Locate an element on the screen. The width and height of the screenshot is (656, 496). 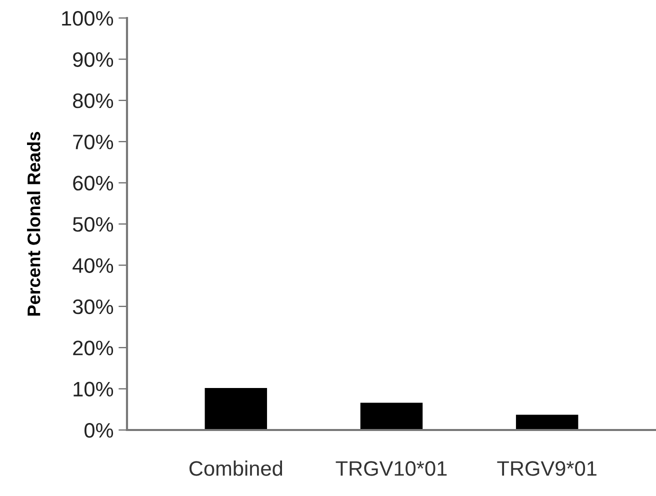
y-tick-label: 60% is located at coordinates (93, 183).